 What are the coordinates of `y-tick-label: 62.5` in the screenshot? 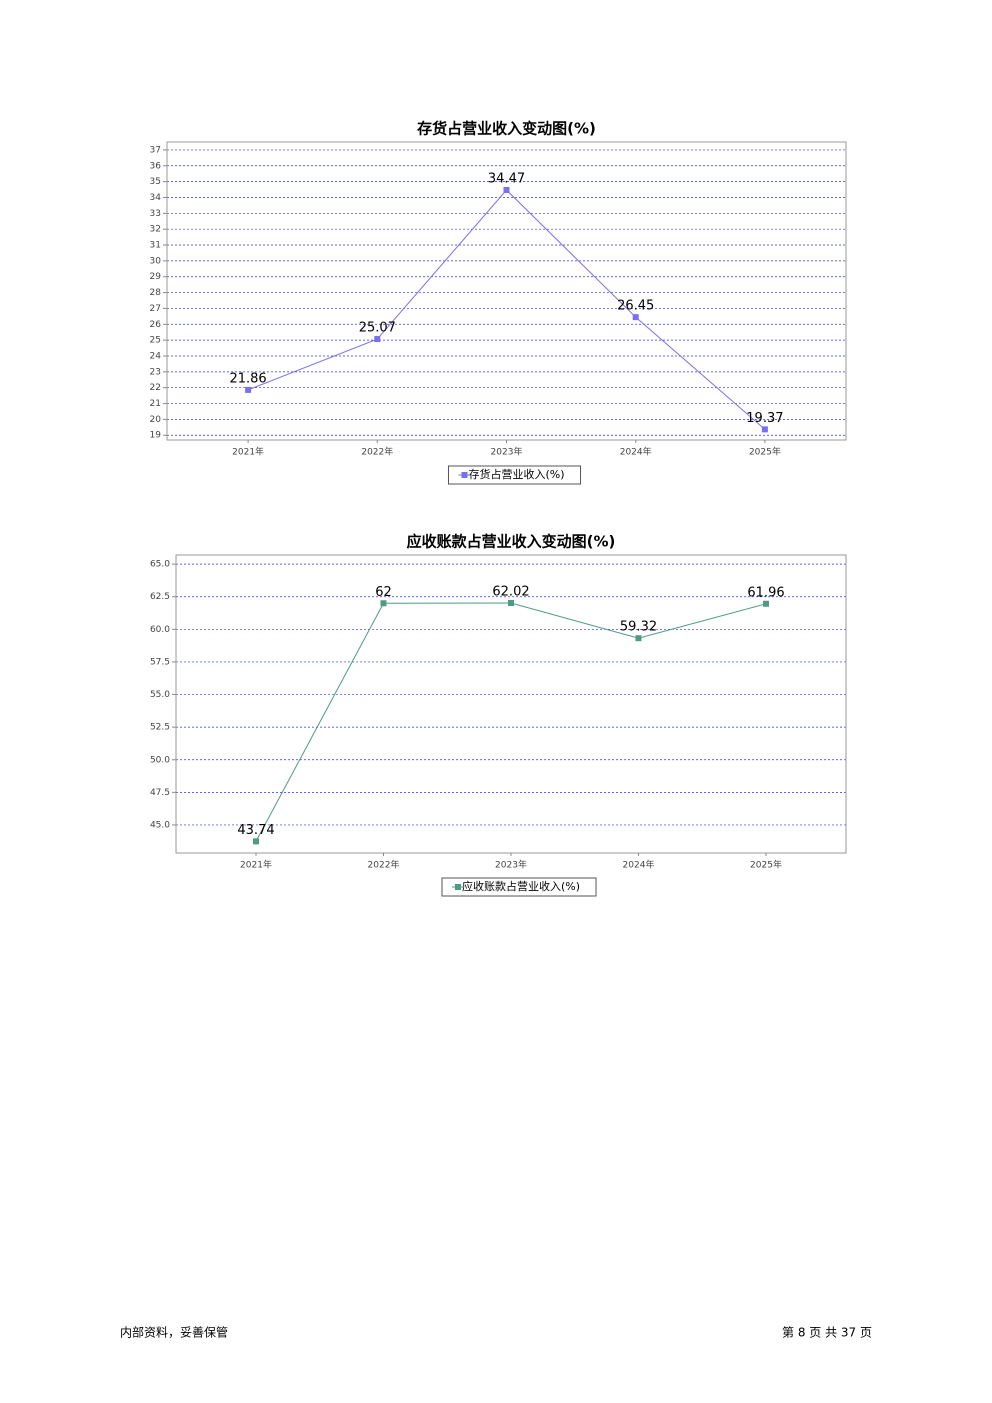 It's located at (160, 597).